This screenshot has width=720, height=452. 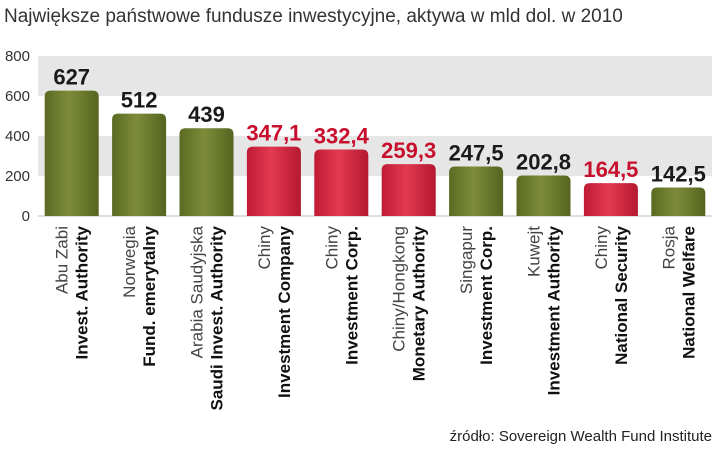 What do you see at coordinates (71, 77) in the screenshot?
I see `bar-value-label: 627` at bounding box center [71, 77].